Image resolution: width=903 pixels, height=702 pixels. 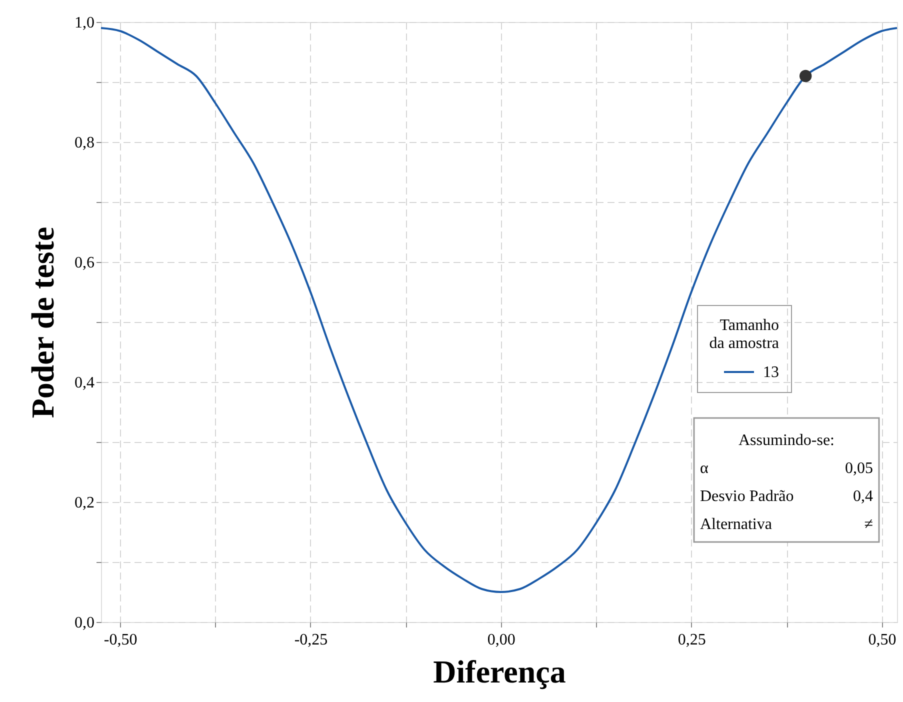 I want to click on y-tick-label: 0,0, so click(x=84, y=623).